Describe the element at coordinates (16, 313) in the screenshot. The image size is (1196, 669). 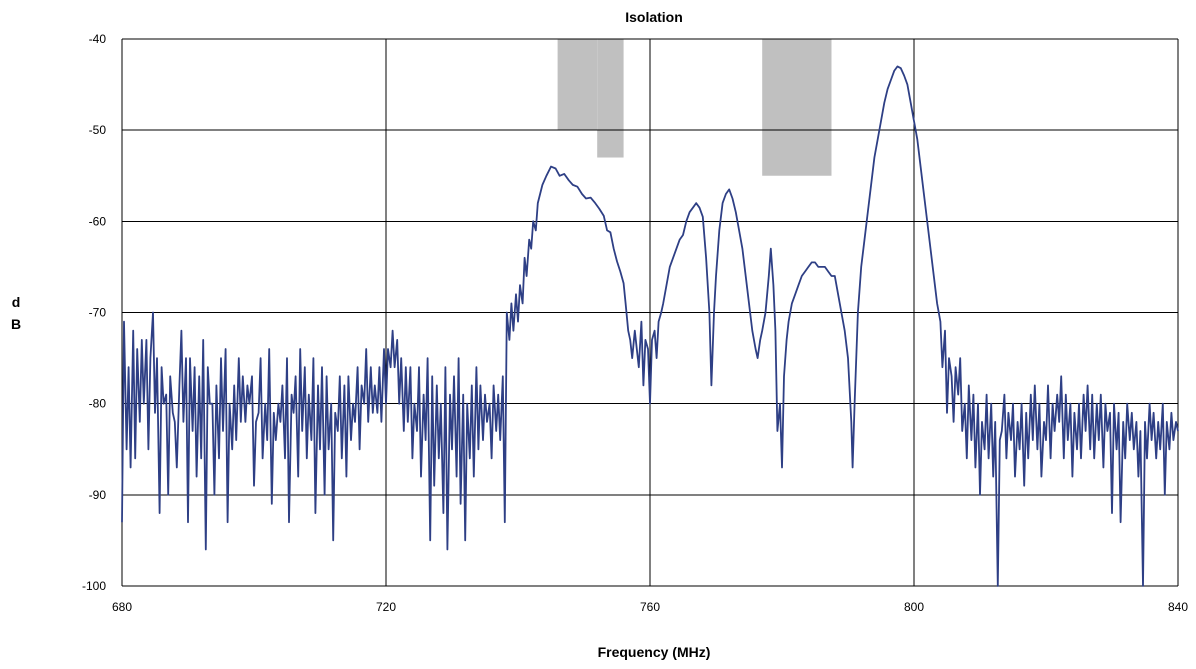
I see `y-axis-title: d B` at that location.